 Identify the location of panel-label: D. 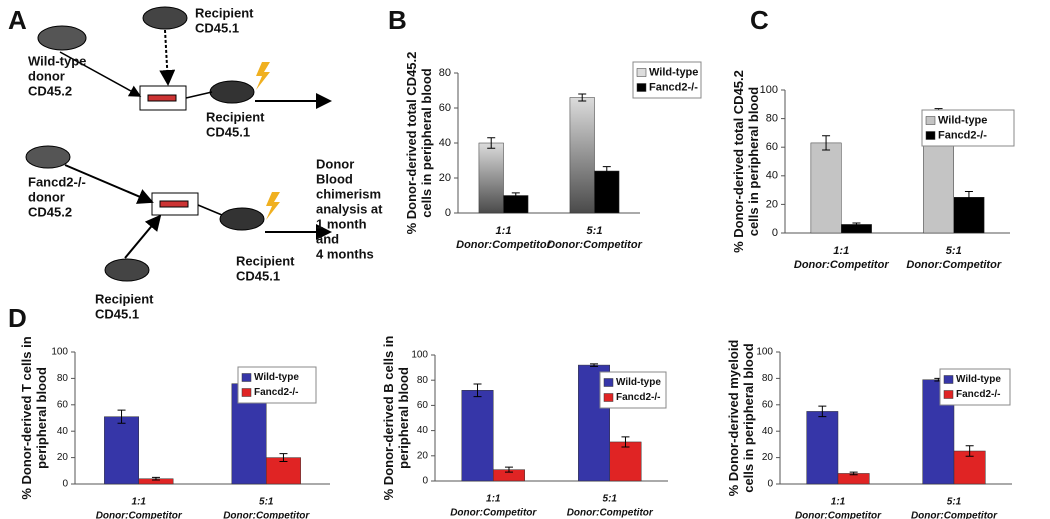
(17, 318).